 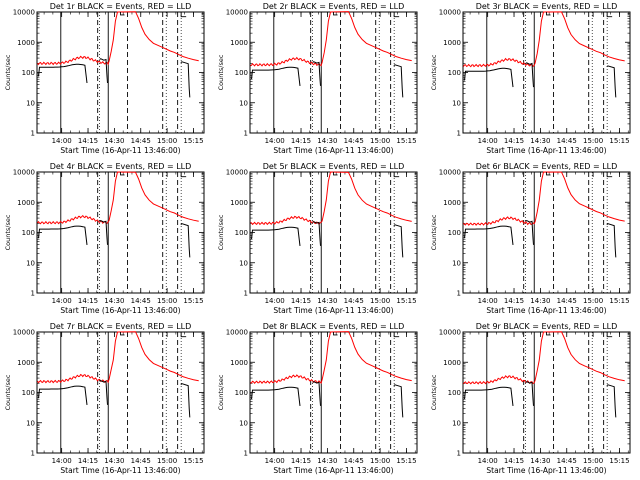 What do you see at coordinates (334, 326) in the screenshot?
I see `chart-title: Det 8r BLACK = Events, RED = LLD` at bounding box center [334, 326].